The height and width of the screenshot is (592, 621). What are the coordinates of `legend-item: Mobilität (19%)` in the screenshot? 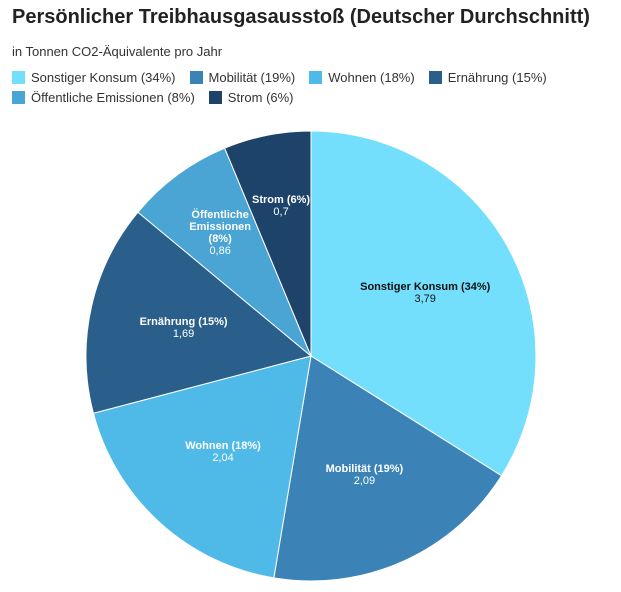 It's located at (242, 77).